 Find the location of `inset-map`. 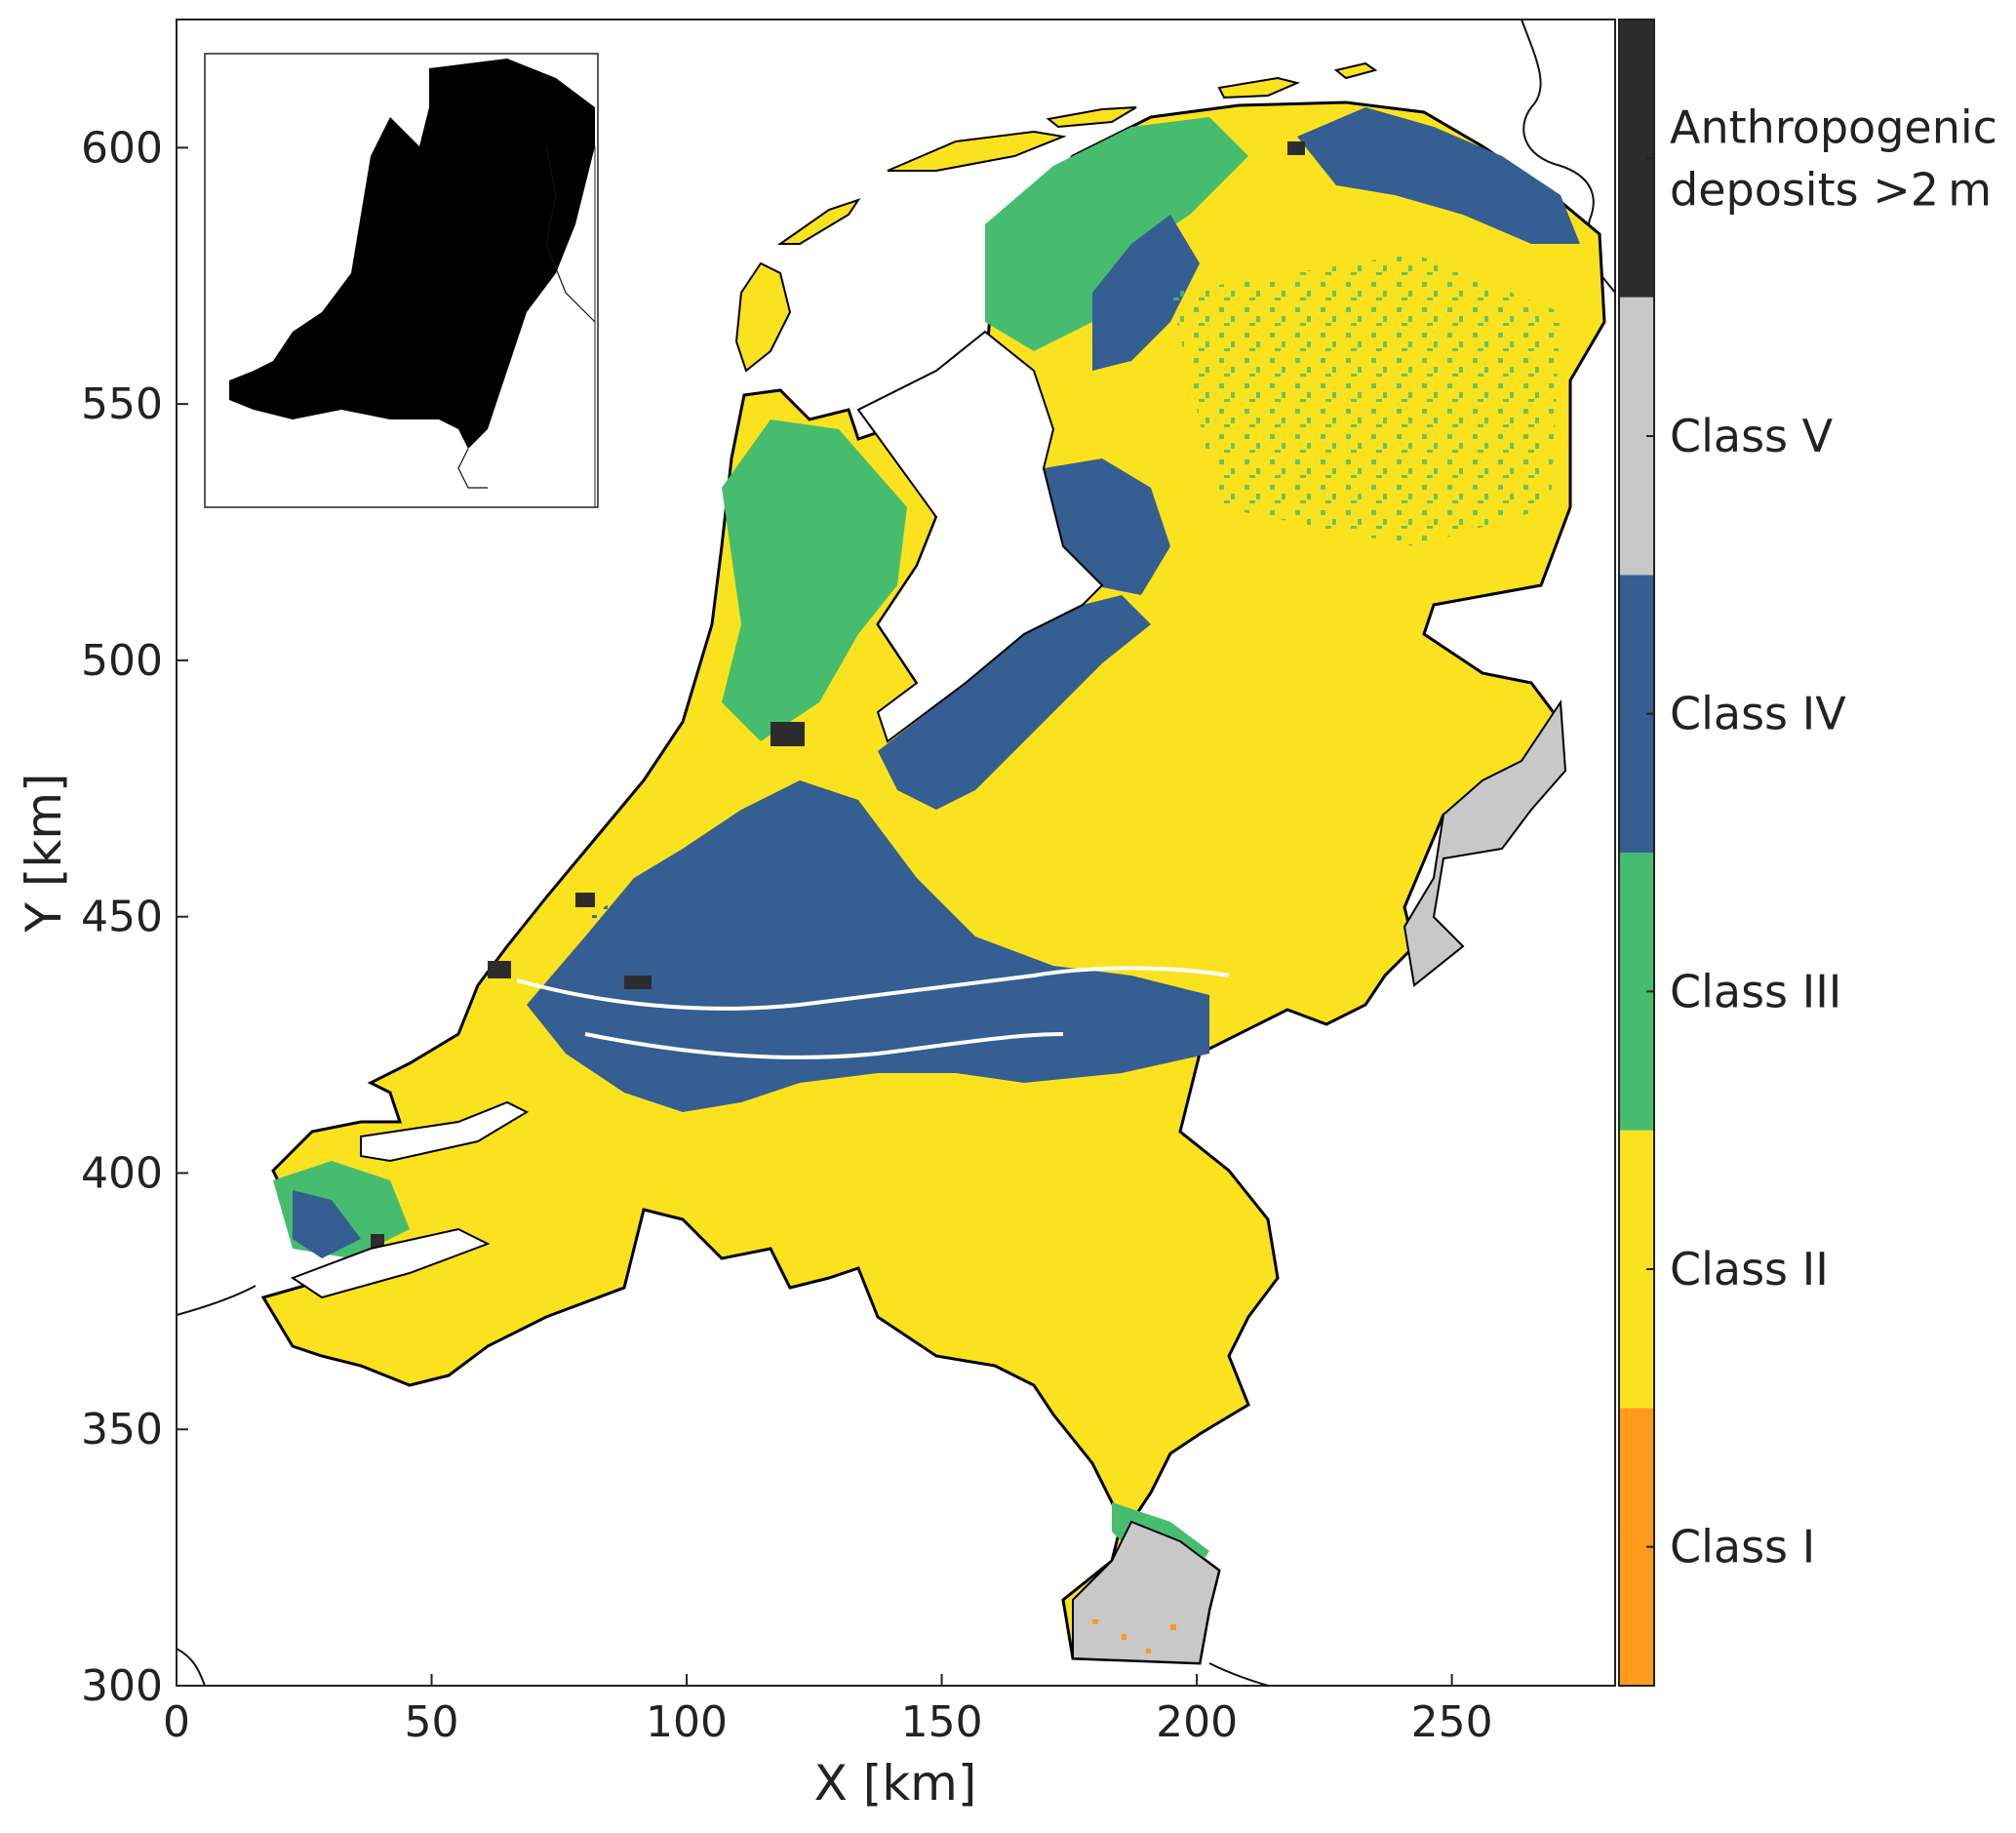

inset-map is located at coordinates (401, 280).